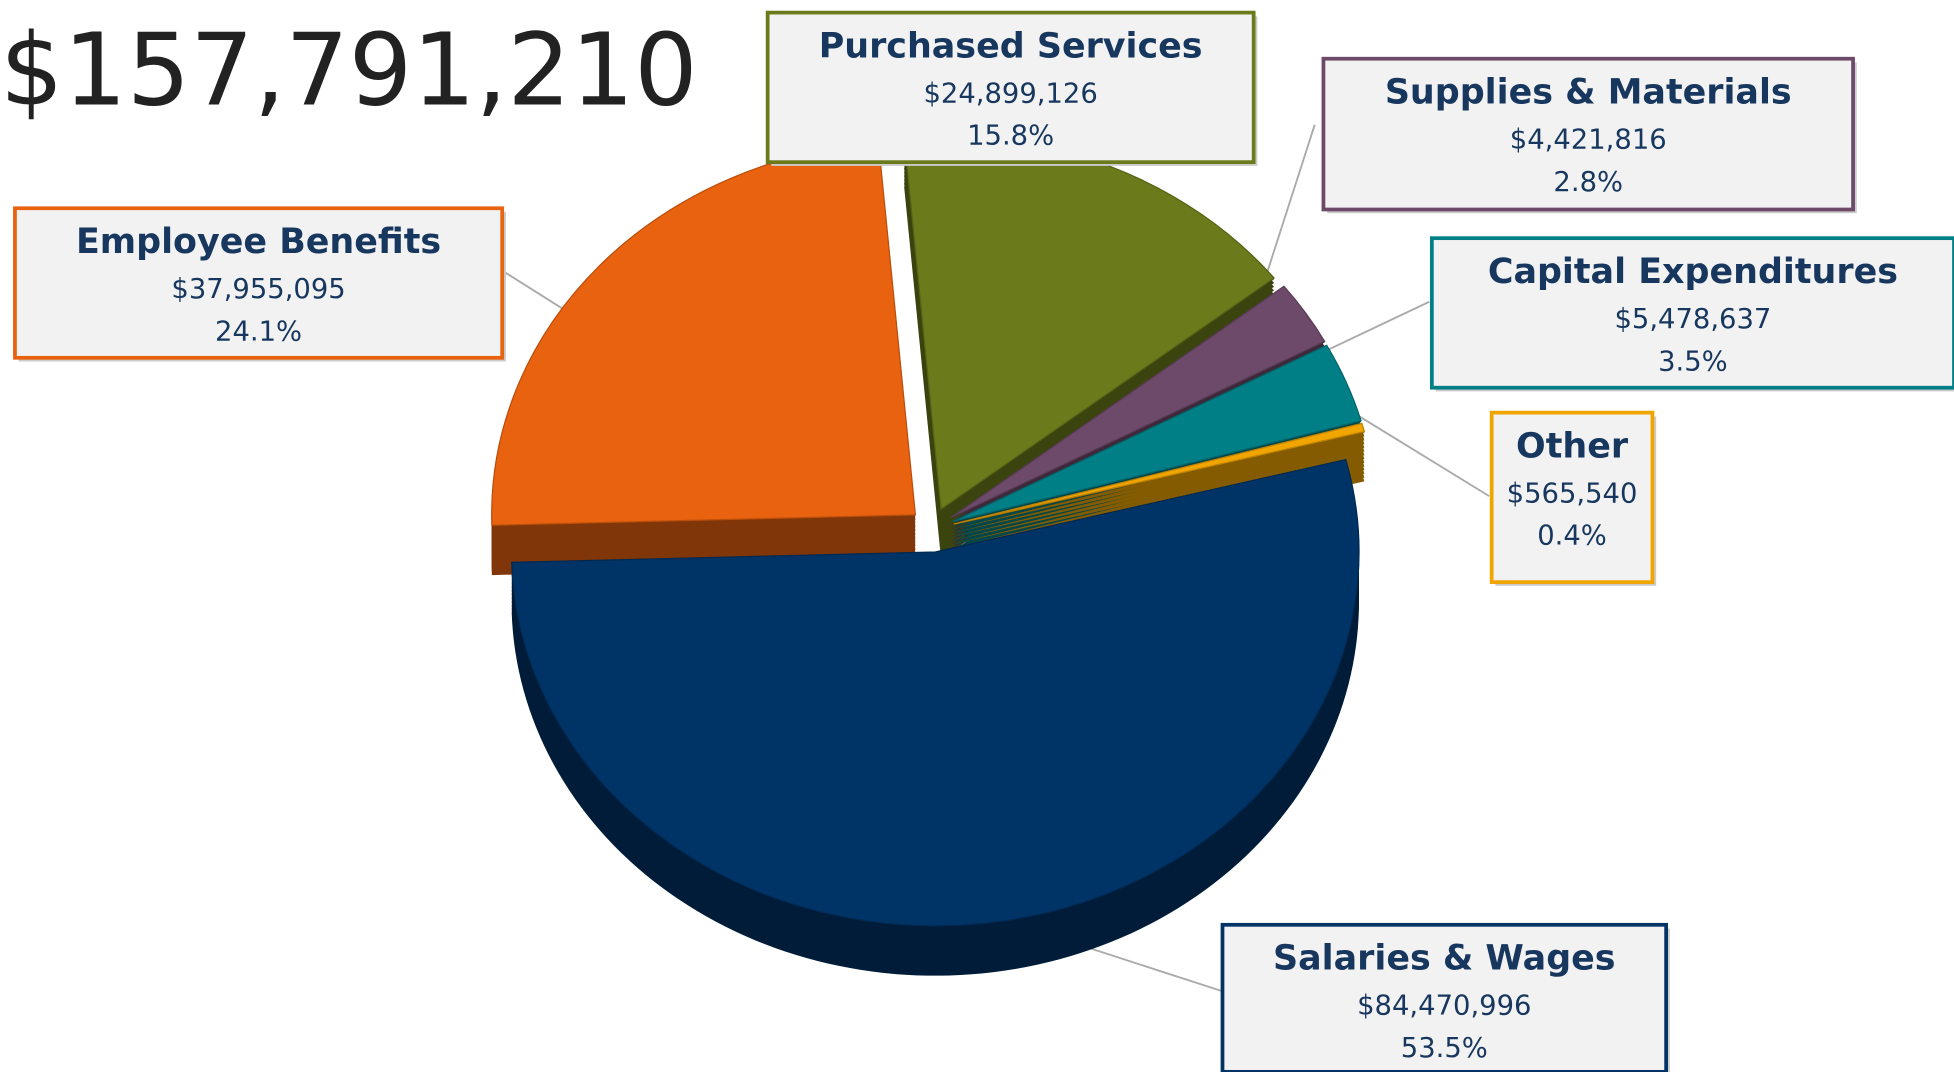 The image size is (1954, 1072). Describe the element at coordinates (1693, 361) in the screenshot. I see `percent-label: 3.5%` at that location.